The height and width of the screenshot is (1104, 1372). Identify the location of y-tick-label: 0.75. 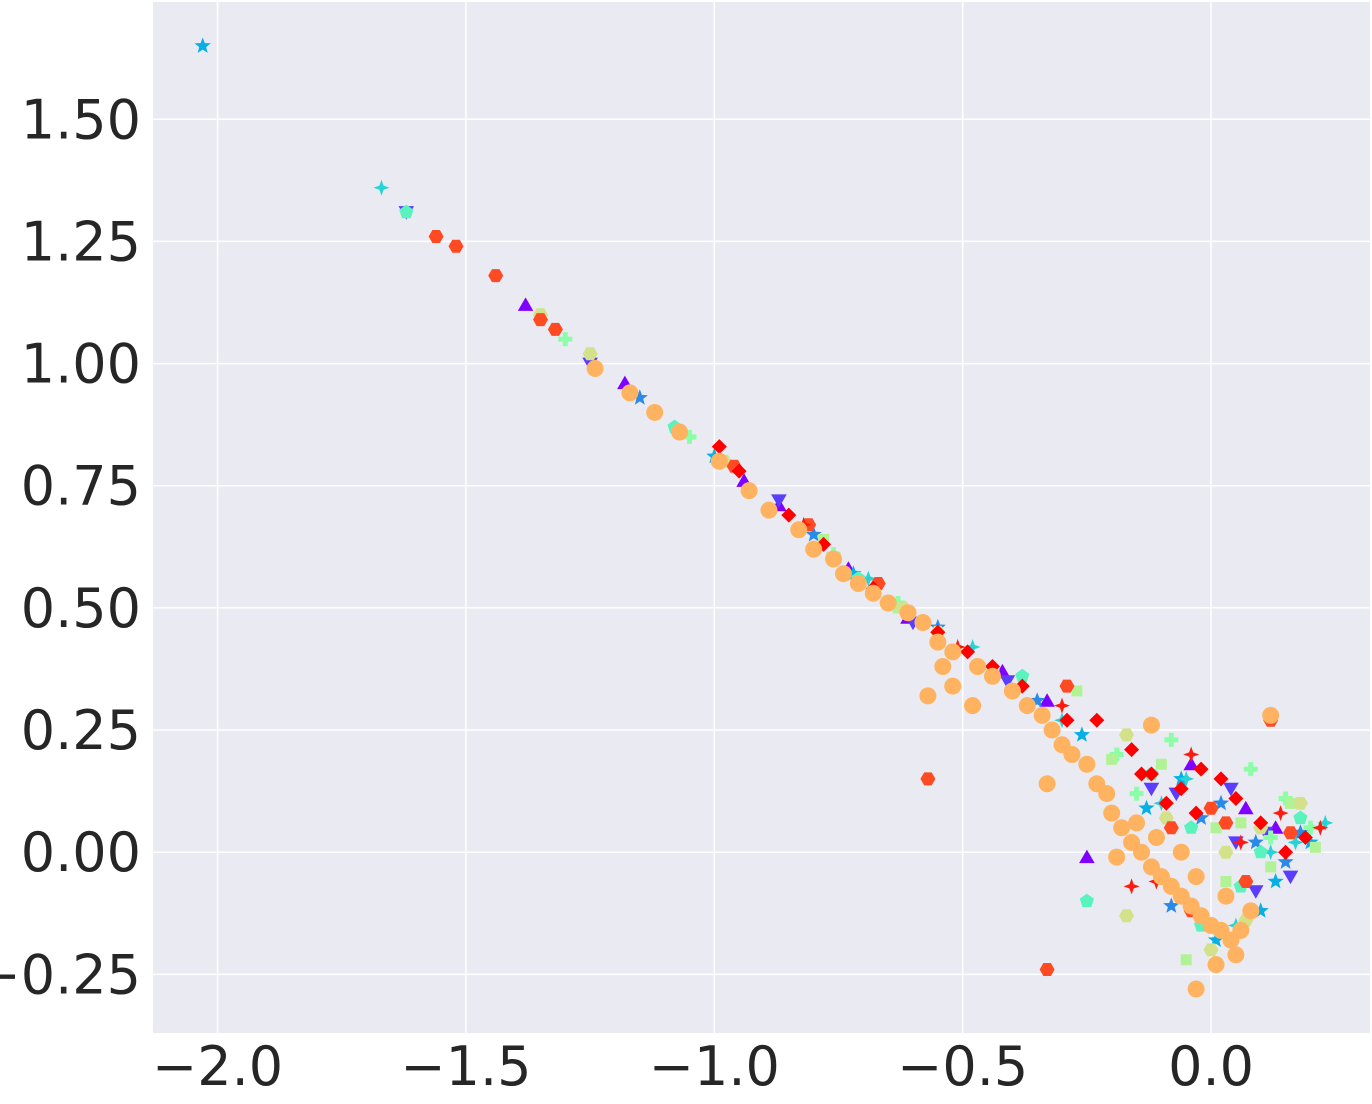
(81, 486).